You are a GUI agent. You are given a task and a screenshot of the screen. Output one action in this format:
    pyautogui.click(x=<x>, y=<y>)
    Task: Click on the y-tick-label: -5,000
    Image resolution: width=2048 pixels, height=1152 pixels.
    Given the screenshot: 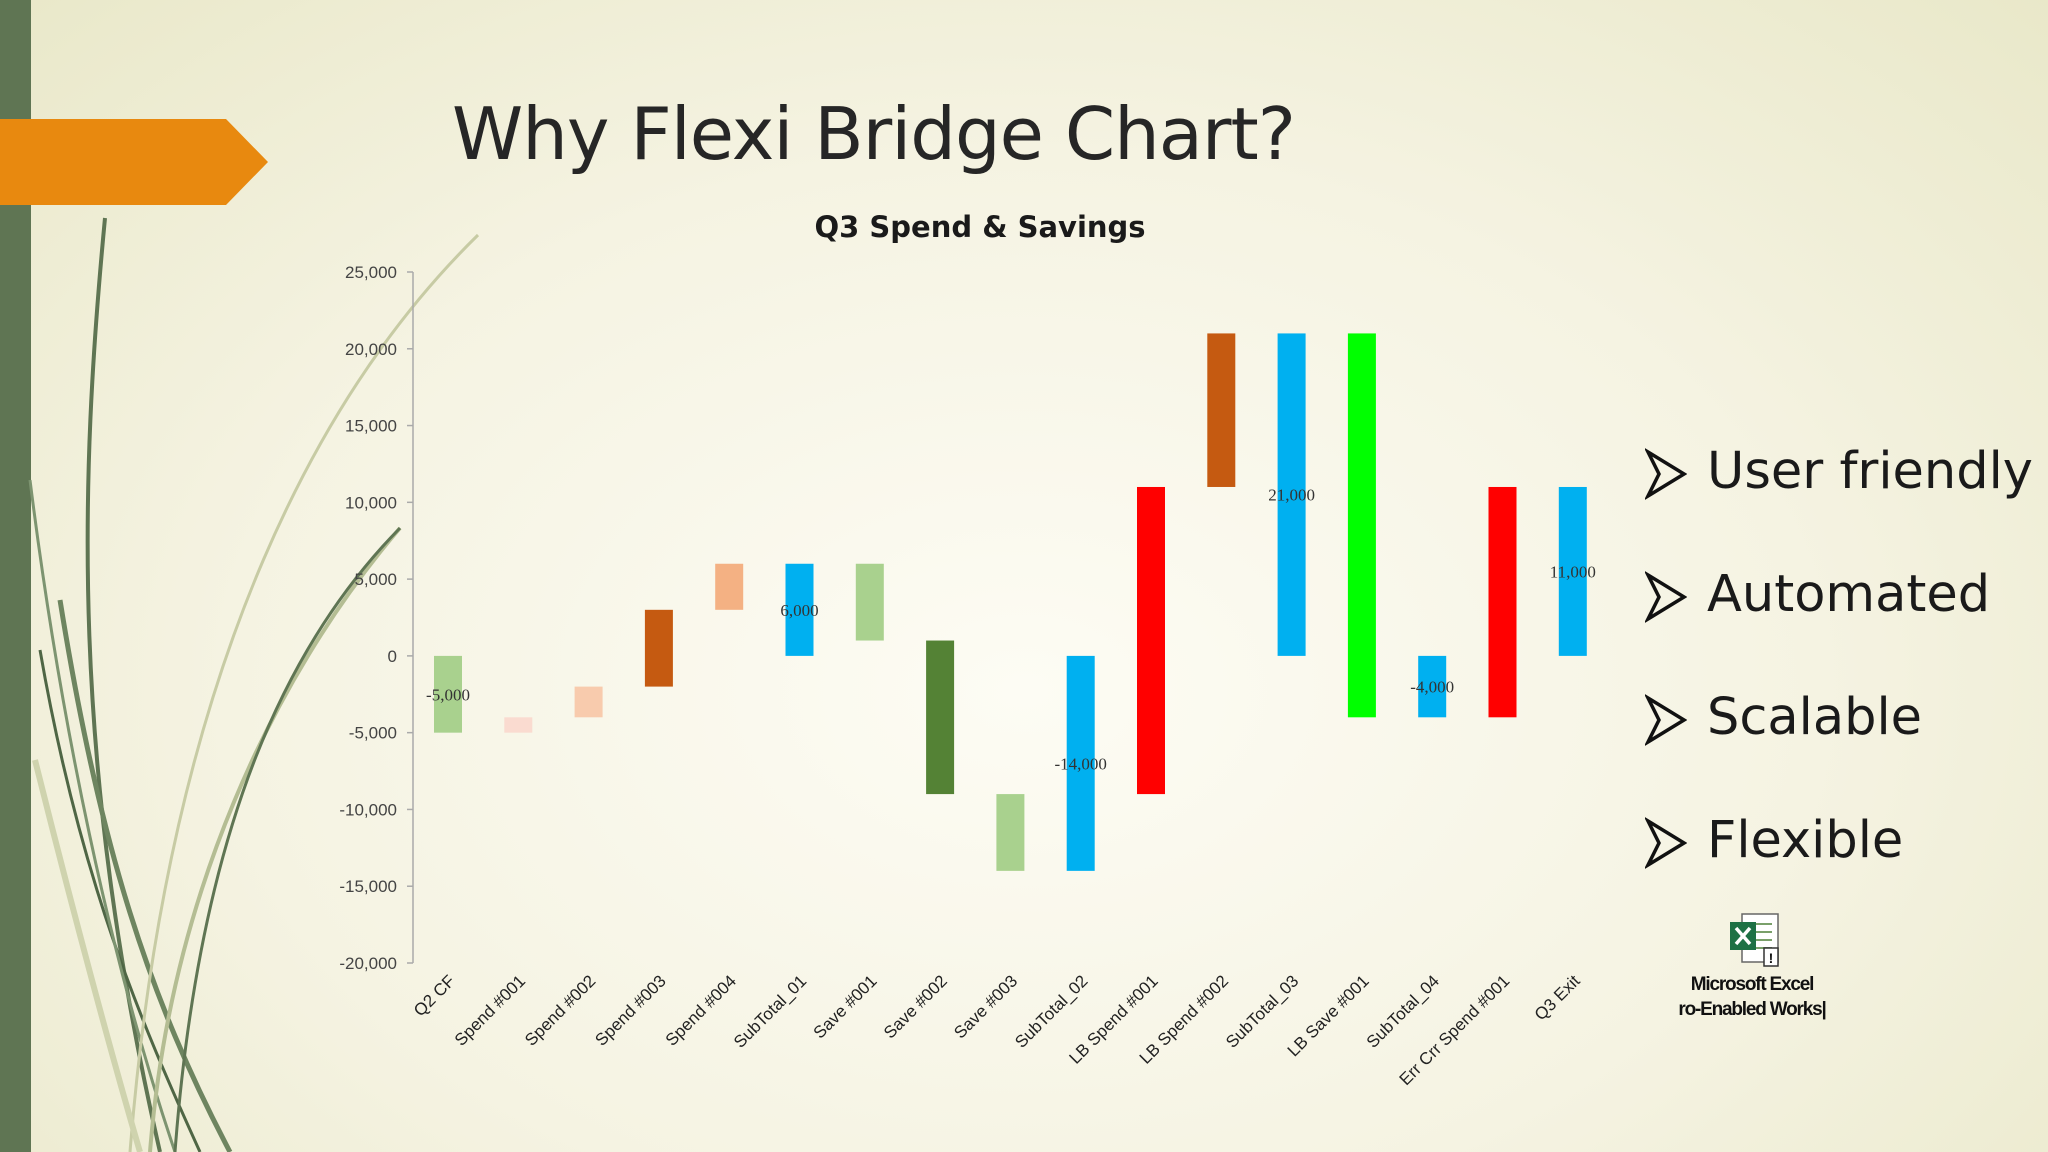 What is the action you would take?
    pyautogui.click(x=373, y=733)
    